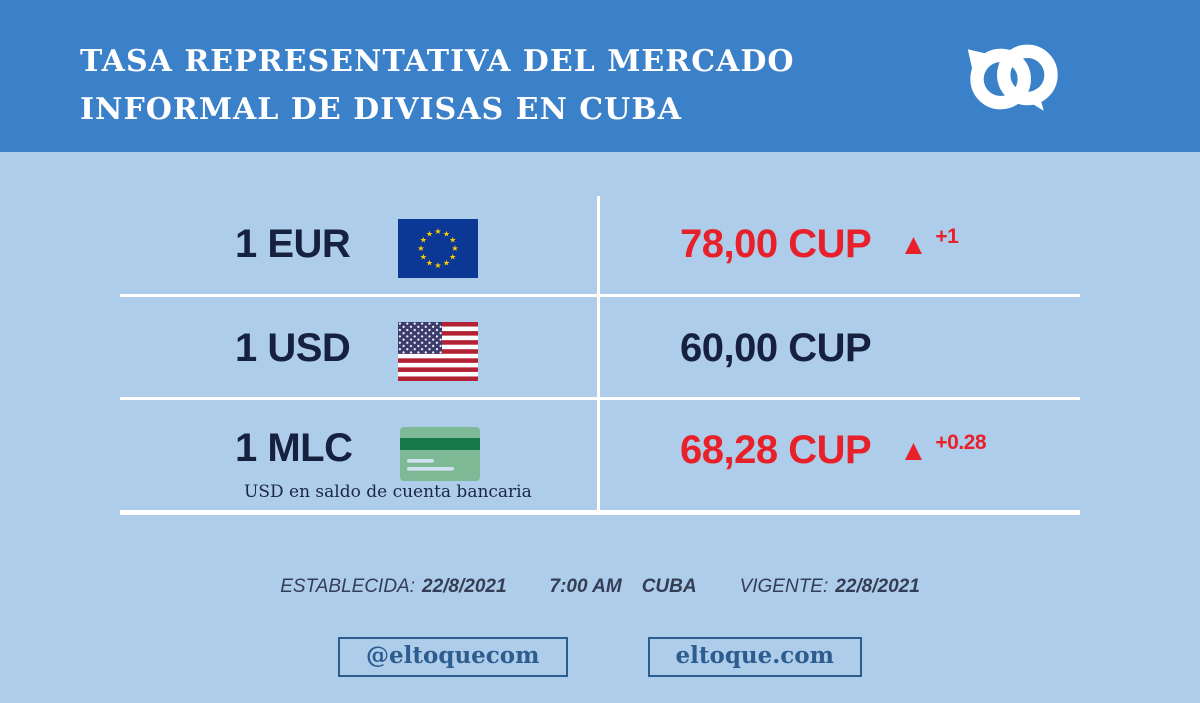 The width and height of the screenshot is (1200, 703). What do you see at coordinates (464, 586) in the screenshot?
I see `established-date: 22/8/2021` at bounding box center [464, 586].